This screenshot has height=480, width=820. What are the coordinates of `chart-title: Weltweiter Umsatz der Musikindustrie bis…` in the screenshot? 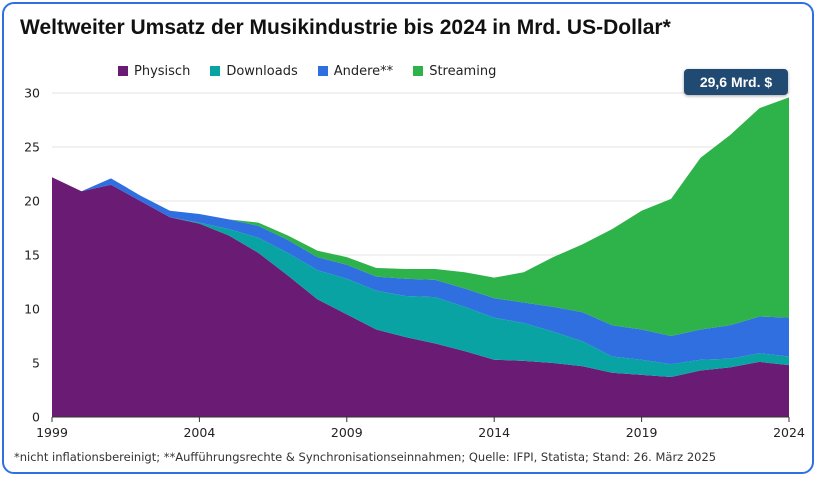 It's located at (345, 27).